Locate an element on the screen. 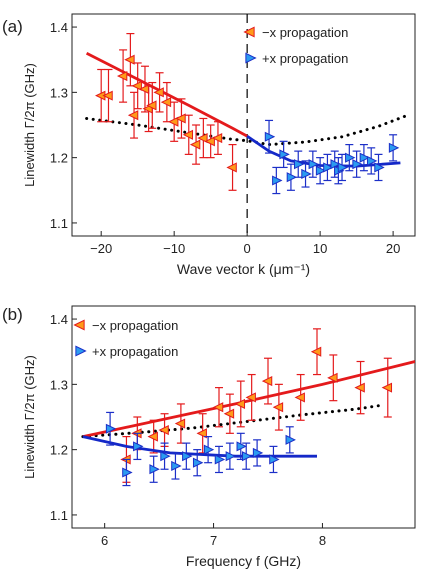 The image size is (430, 575). fit-line-minus-x is located at coordinates (166, 94).